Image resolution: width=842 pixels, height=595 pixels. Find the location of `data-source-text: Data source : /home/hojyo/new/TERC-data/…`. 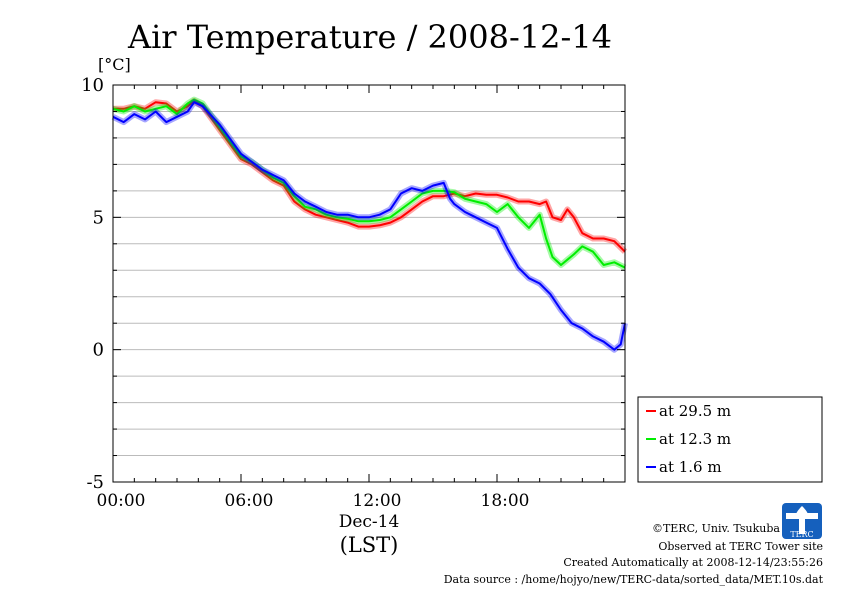

data-source-text: Data source : /home/hojyo/new/TERC-data/… is located at coordinates (634, 579).